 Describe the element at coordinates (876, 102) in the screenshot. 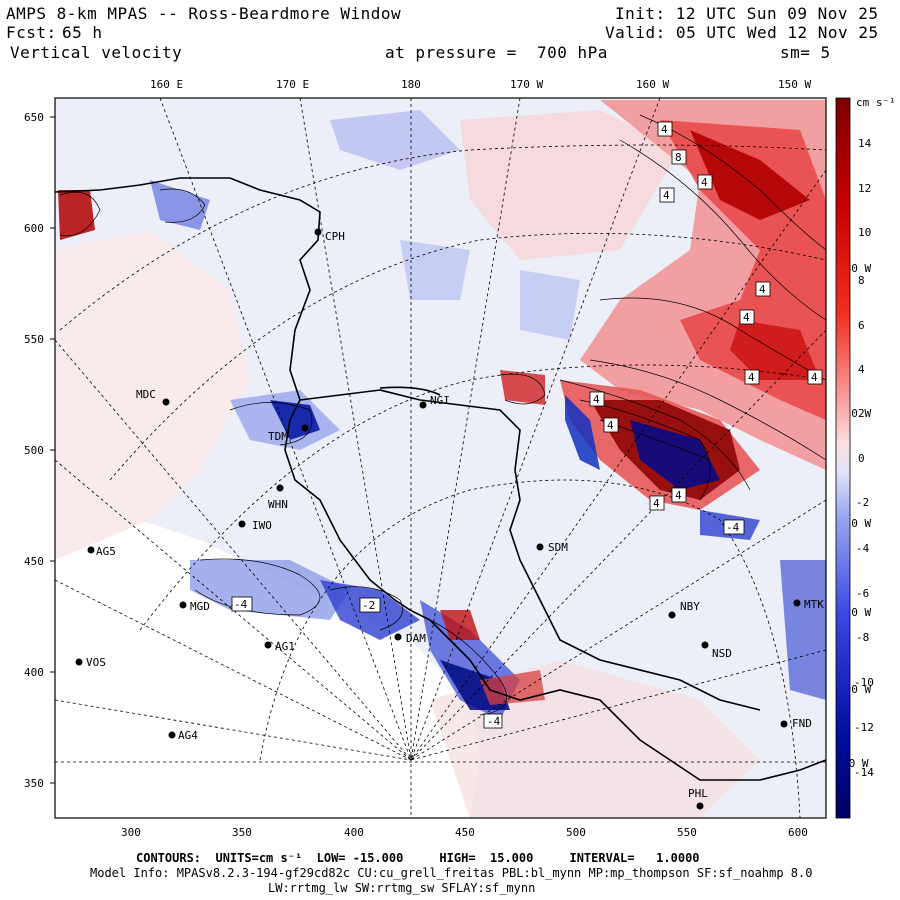

I see `colorbar-units: cm s⁻¹` at that location.